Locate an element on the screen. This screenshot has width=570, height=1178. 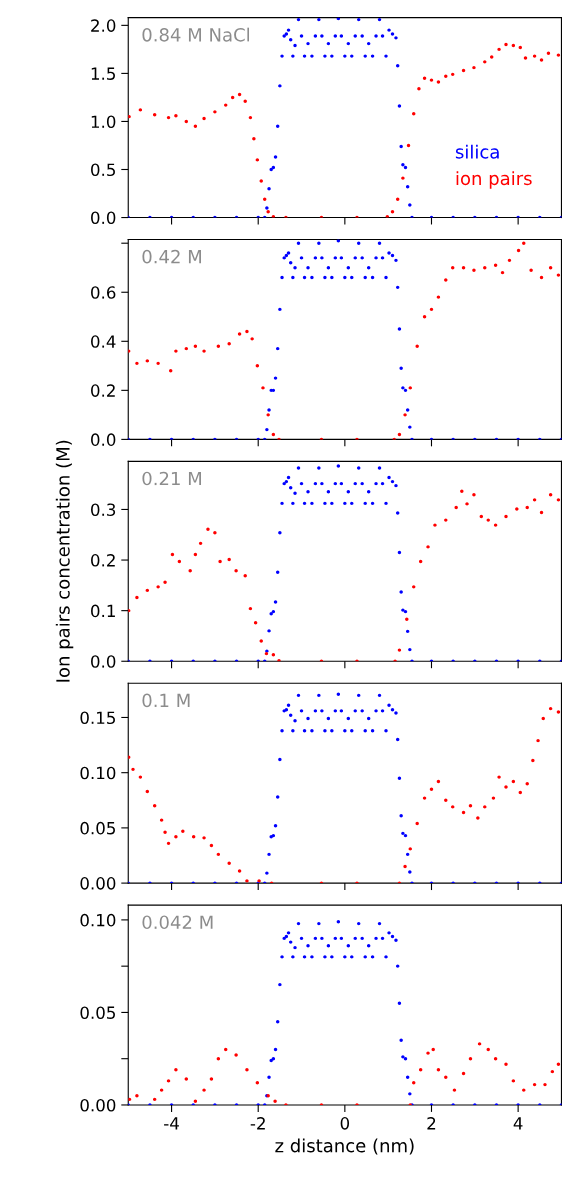
x-axis-title: z distance (nm) is located at coordinates (344, 1146).